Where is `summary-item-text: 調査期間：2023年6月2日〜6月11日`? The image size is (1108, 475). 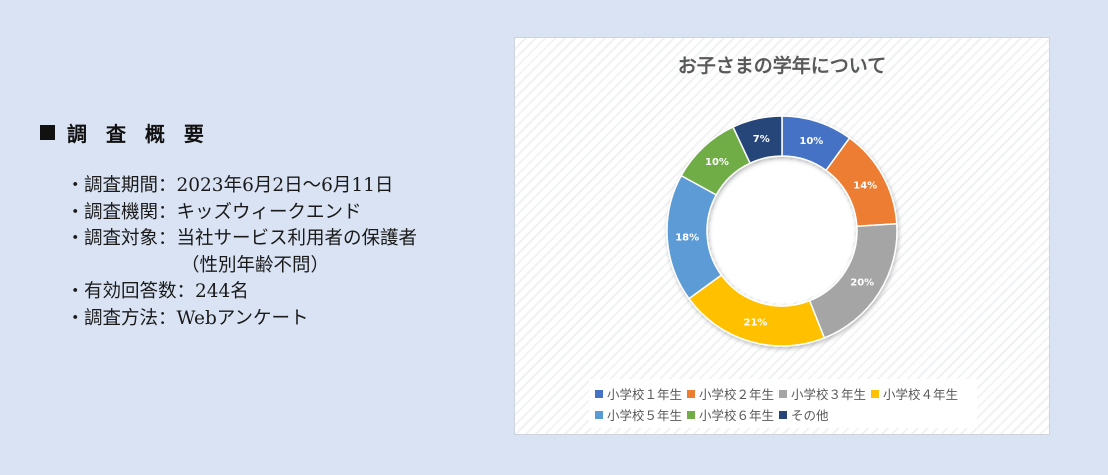 summary-item-text: 調査期間：2023年6月2日〜6月11日 is located at coordinates (239, 185).